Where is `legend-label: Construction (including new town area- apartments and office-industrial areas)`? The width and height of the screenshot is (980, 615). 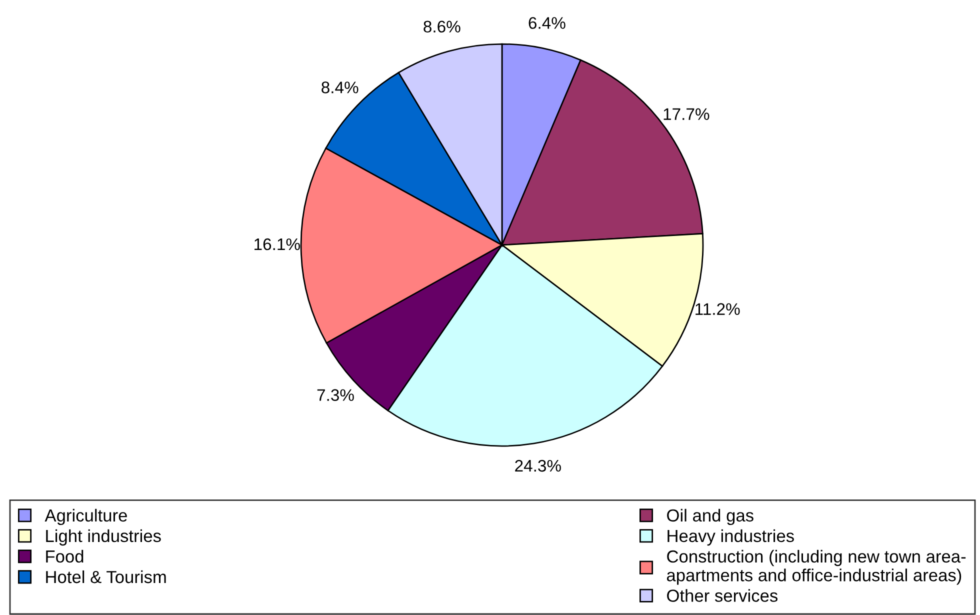
legend-label: Construction (including new town area- apartments and office-industrial areas) is located at coordinates (816, 567).